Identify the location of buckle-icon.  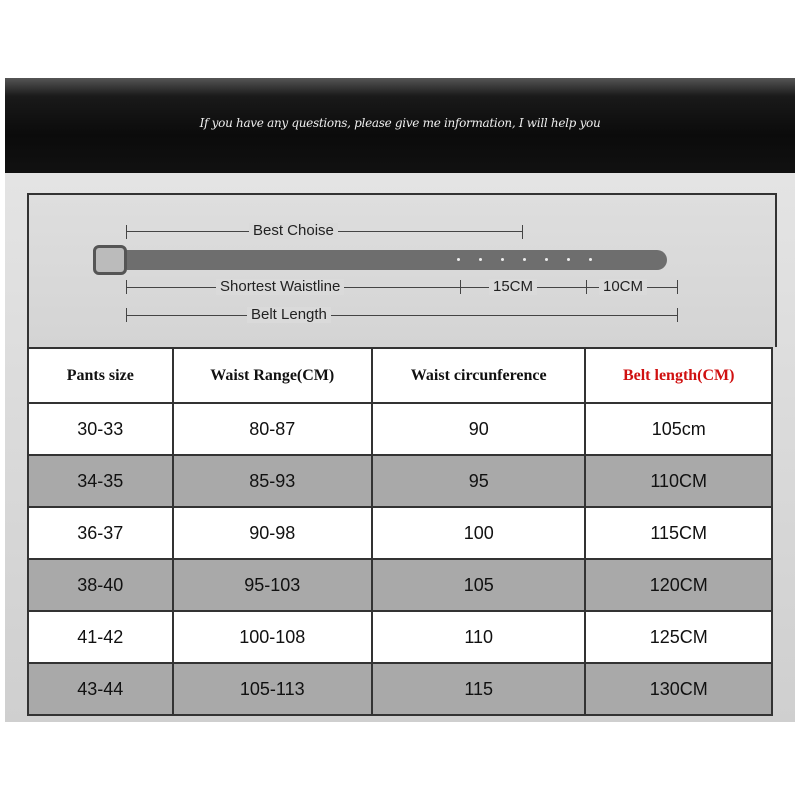
(110, 260).